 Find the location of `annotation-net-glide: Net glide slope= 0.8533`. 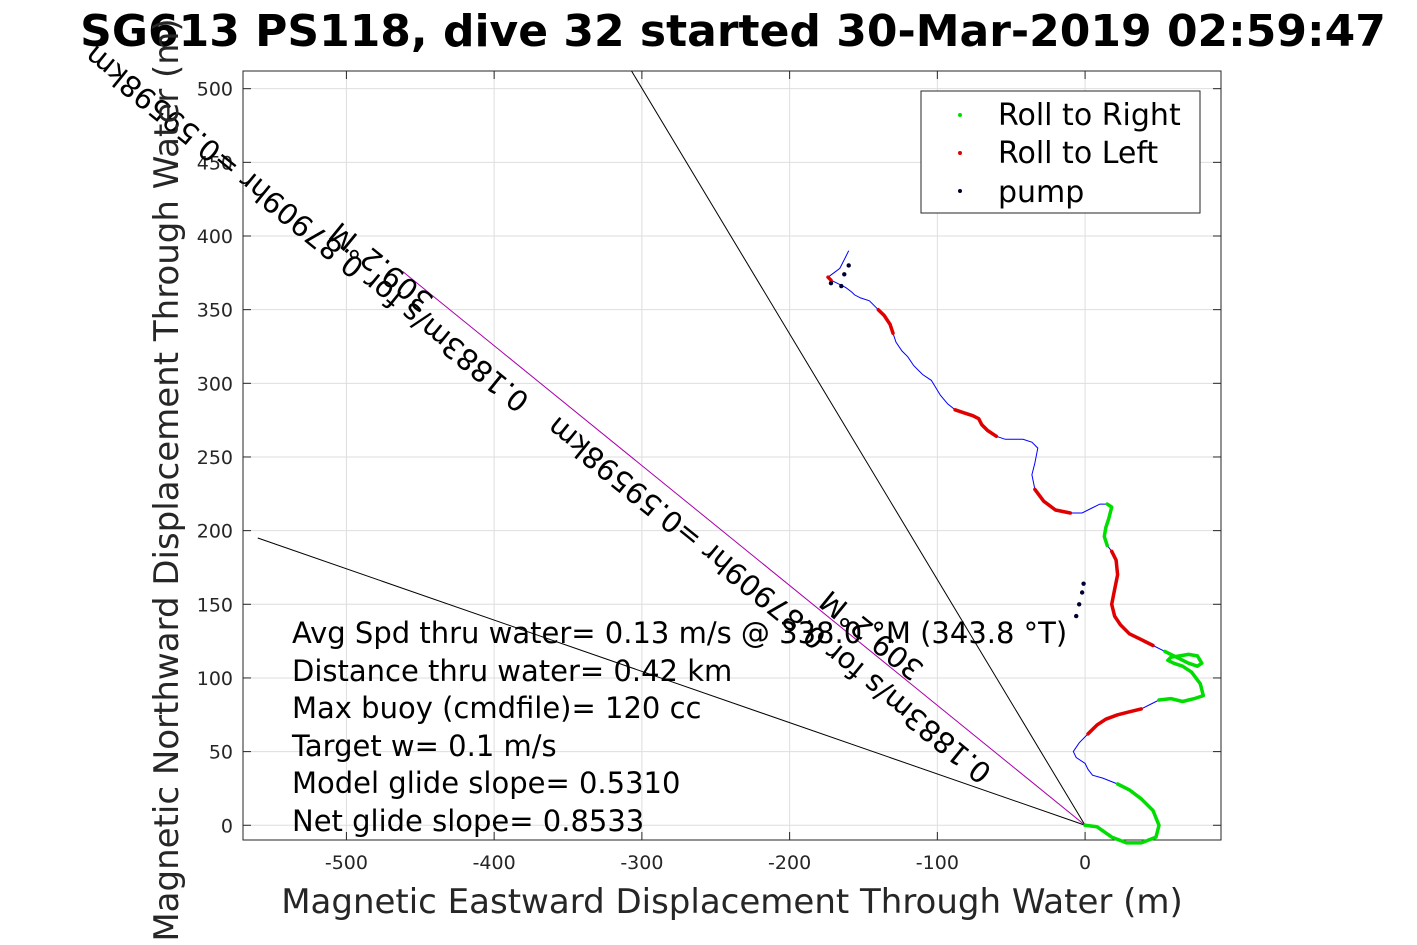

annotation-net-glide: Net glide slope= 0.8533 is located at coordinates (468, 821).